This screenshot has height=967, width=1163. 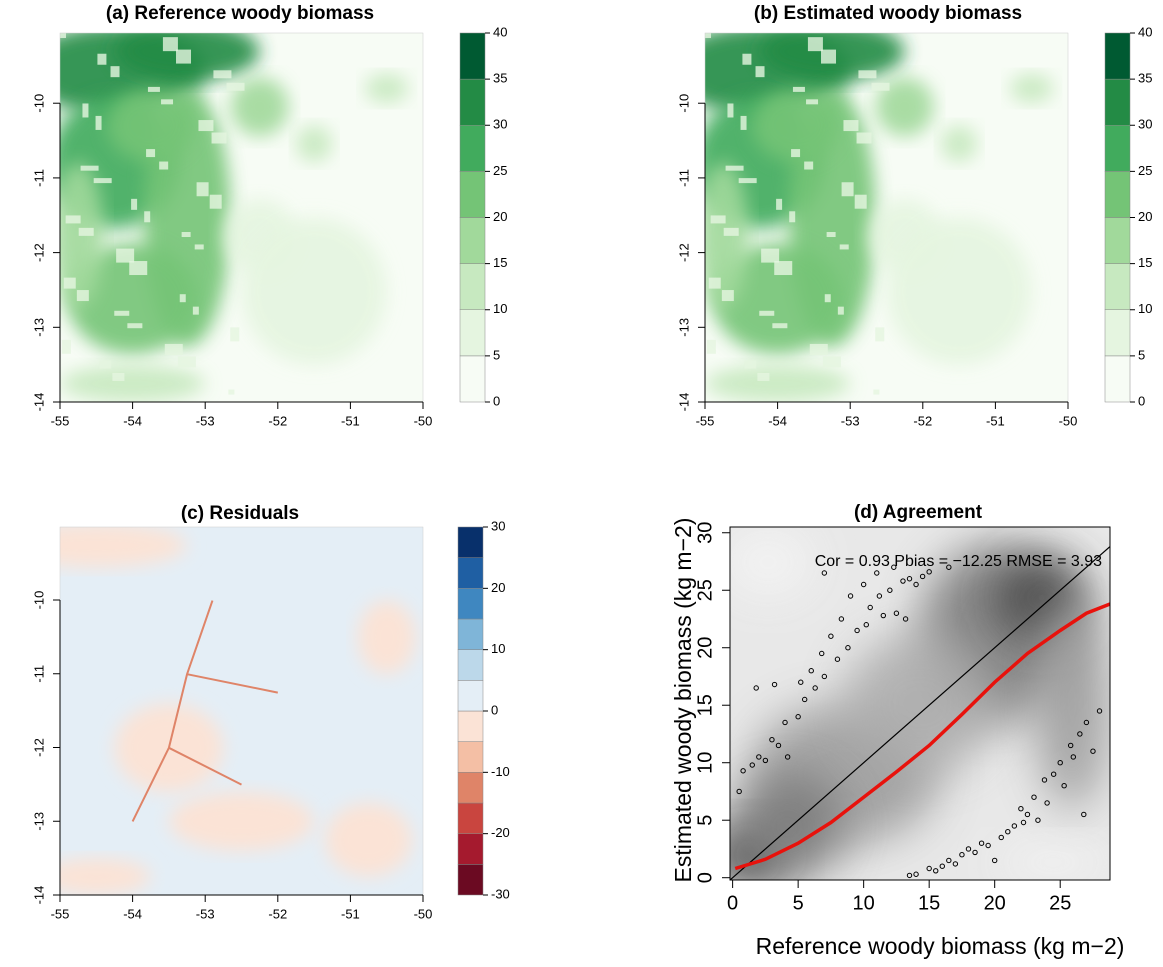 What do you see at coordinates (423, 913) in the screenshot?
I see `x-tick-label: -50` at bounding box center [423, 913].